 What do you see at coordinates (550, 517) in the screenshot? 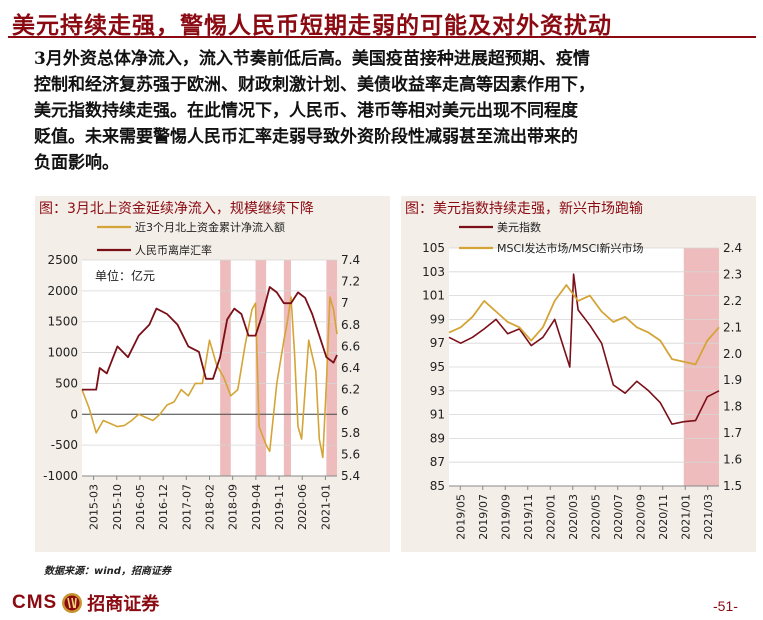
I see `x-axis-tick: 2020/01` at bounding box center [550, 517].